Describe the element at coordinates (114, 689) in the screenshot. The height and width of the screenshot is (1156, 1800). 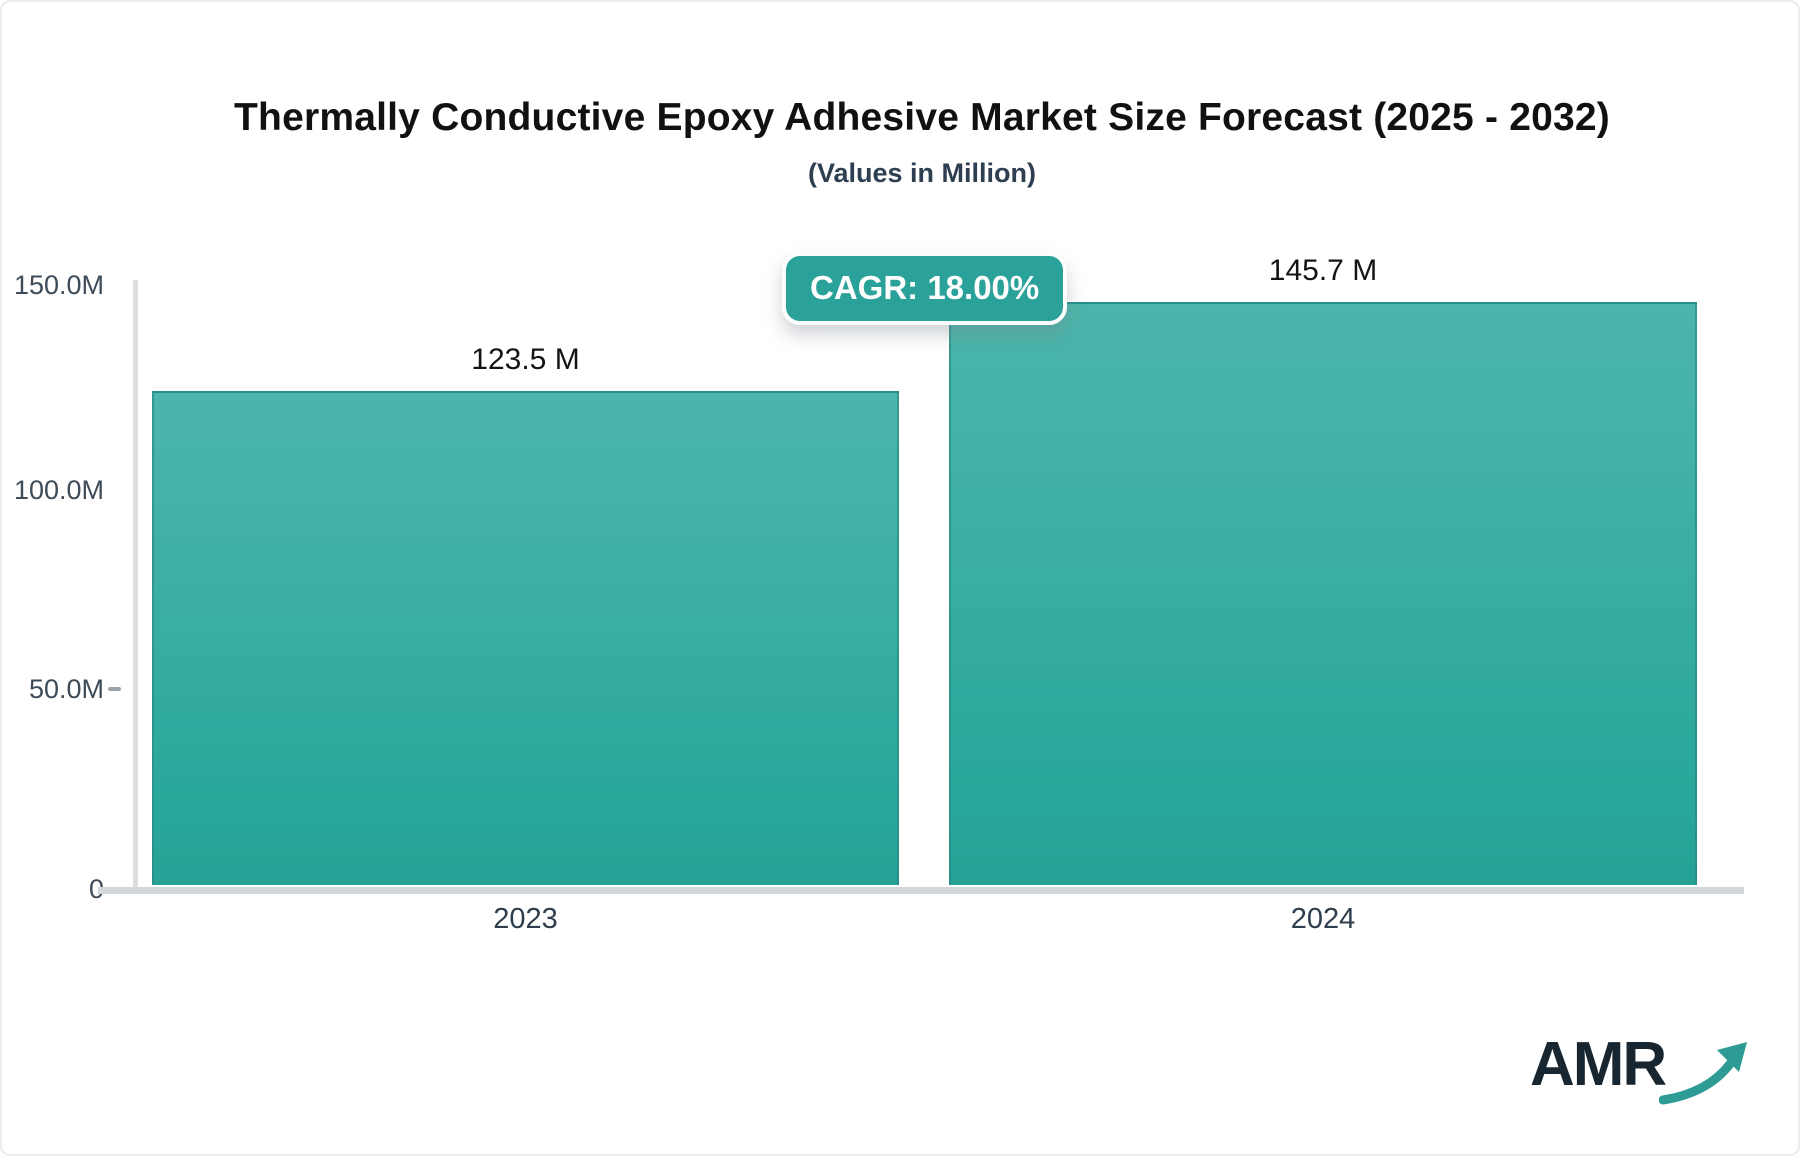
I see `y-tick-mark-50m` at that location.